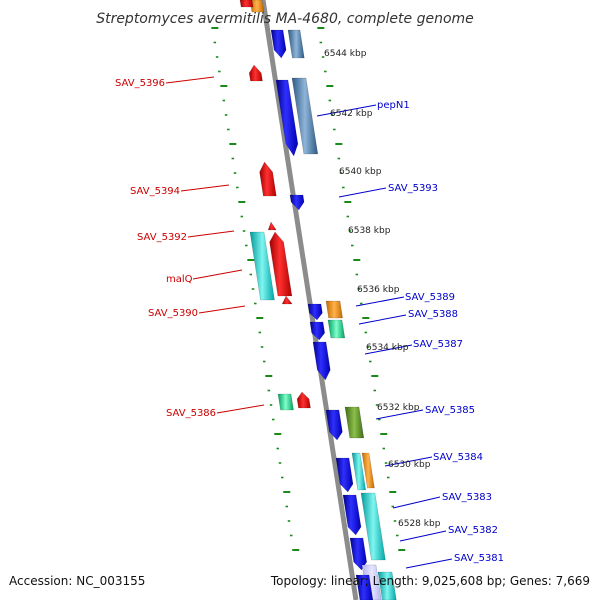 The width and height of the screenshot is (600, 600). Describe the element at coordinates (364, 587) in the screenshot. I see `gene-blue-bottom` at that location.